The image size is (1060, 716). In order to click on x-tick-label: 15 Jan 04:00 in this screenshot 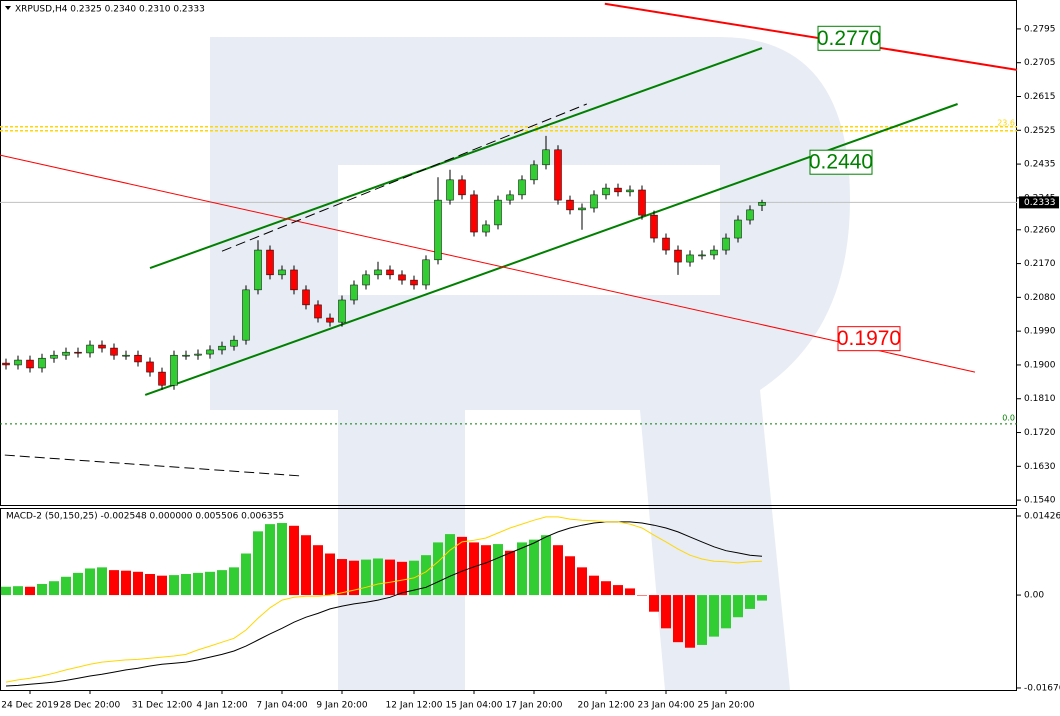, I will do `click(474, 706)`.